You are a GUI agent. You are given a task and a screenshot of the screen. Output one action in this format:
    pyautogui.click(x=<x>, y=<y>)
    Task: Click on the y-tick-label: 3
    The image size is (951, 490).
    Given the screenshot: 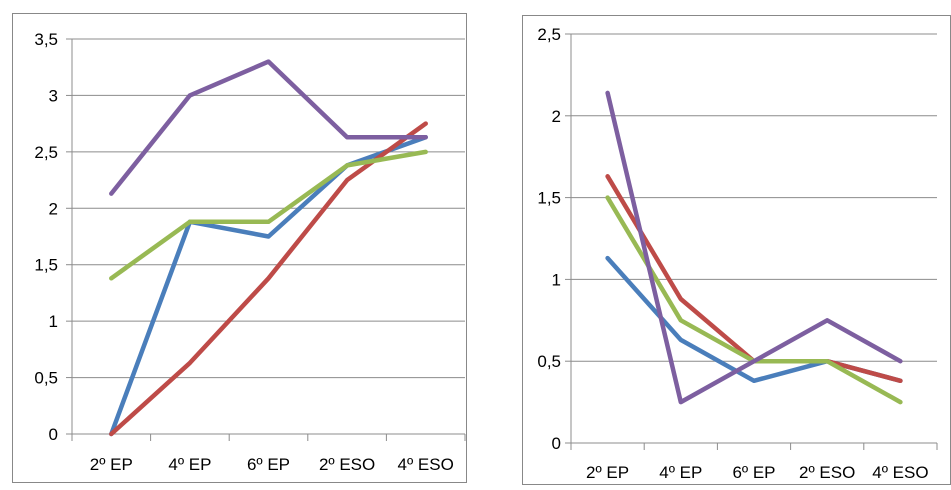 What is the action you would take?
    pyautogui.click(x=53, y=95)
    